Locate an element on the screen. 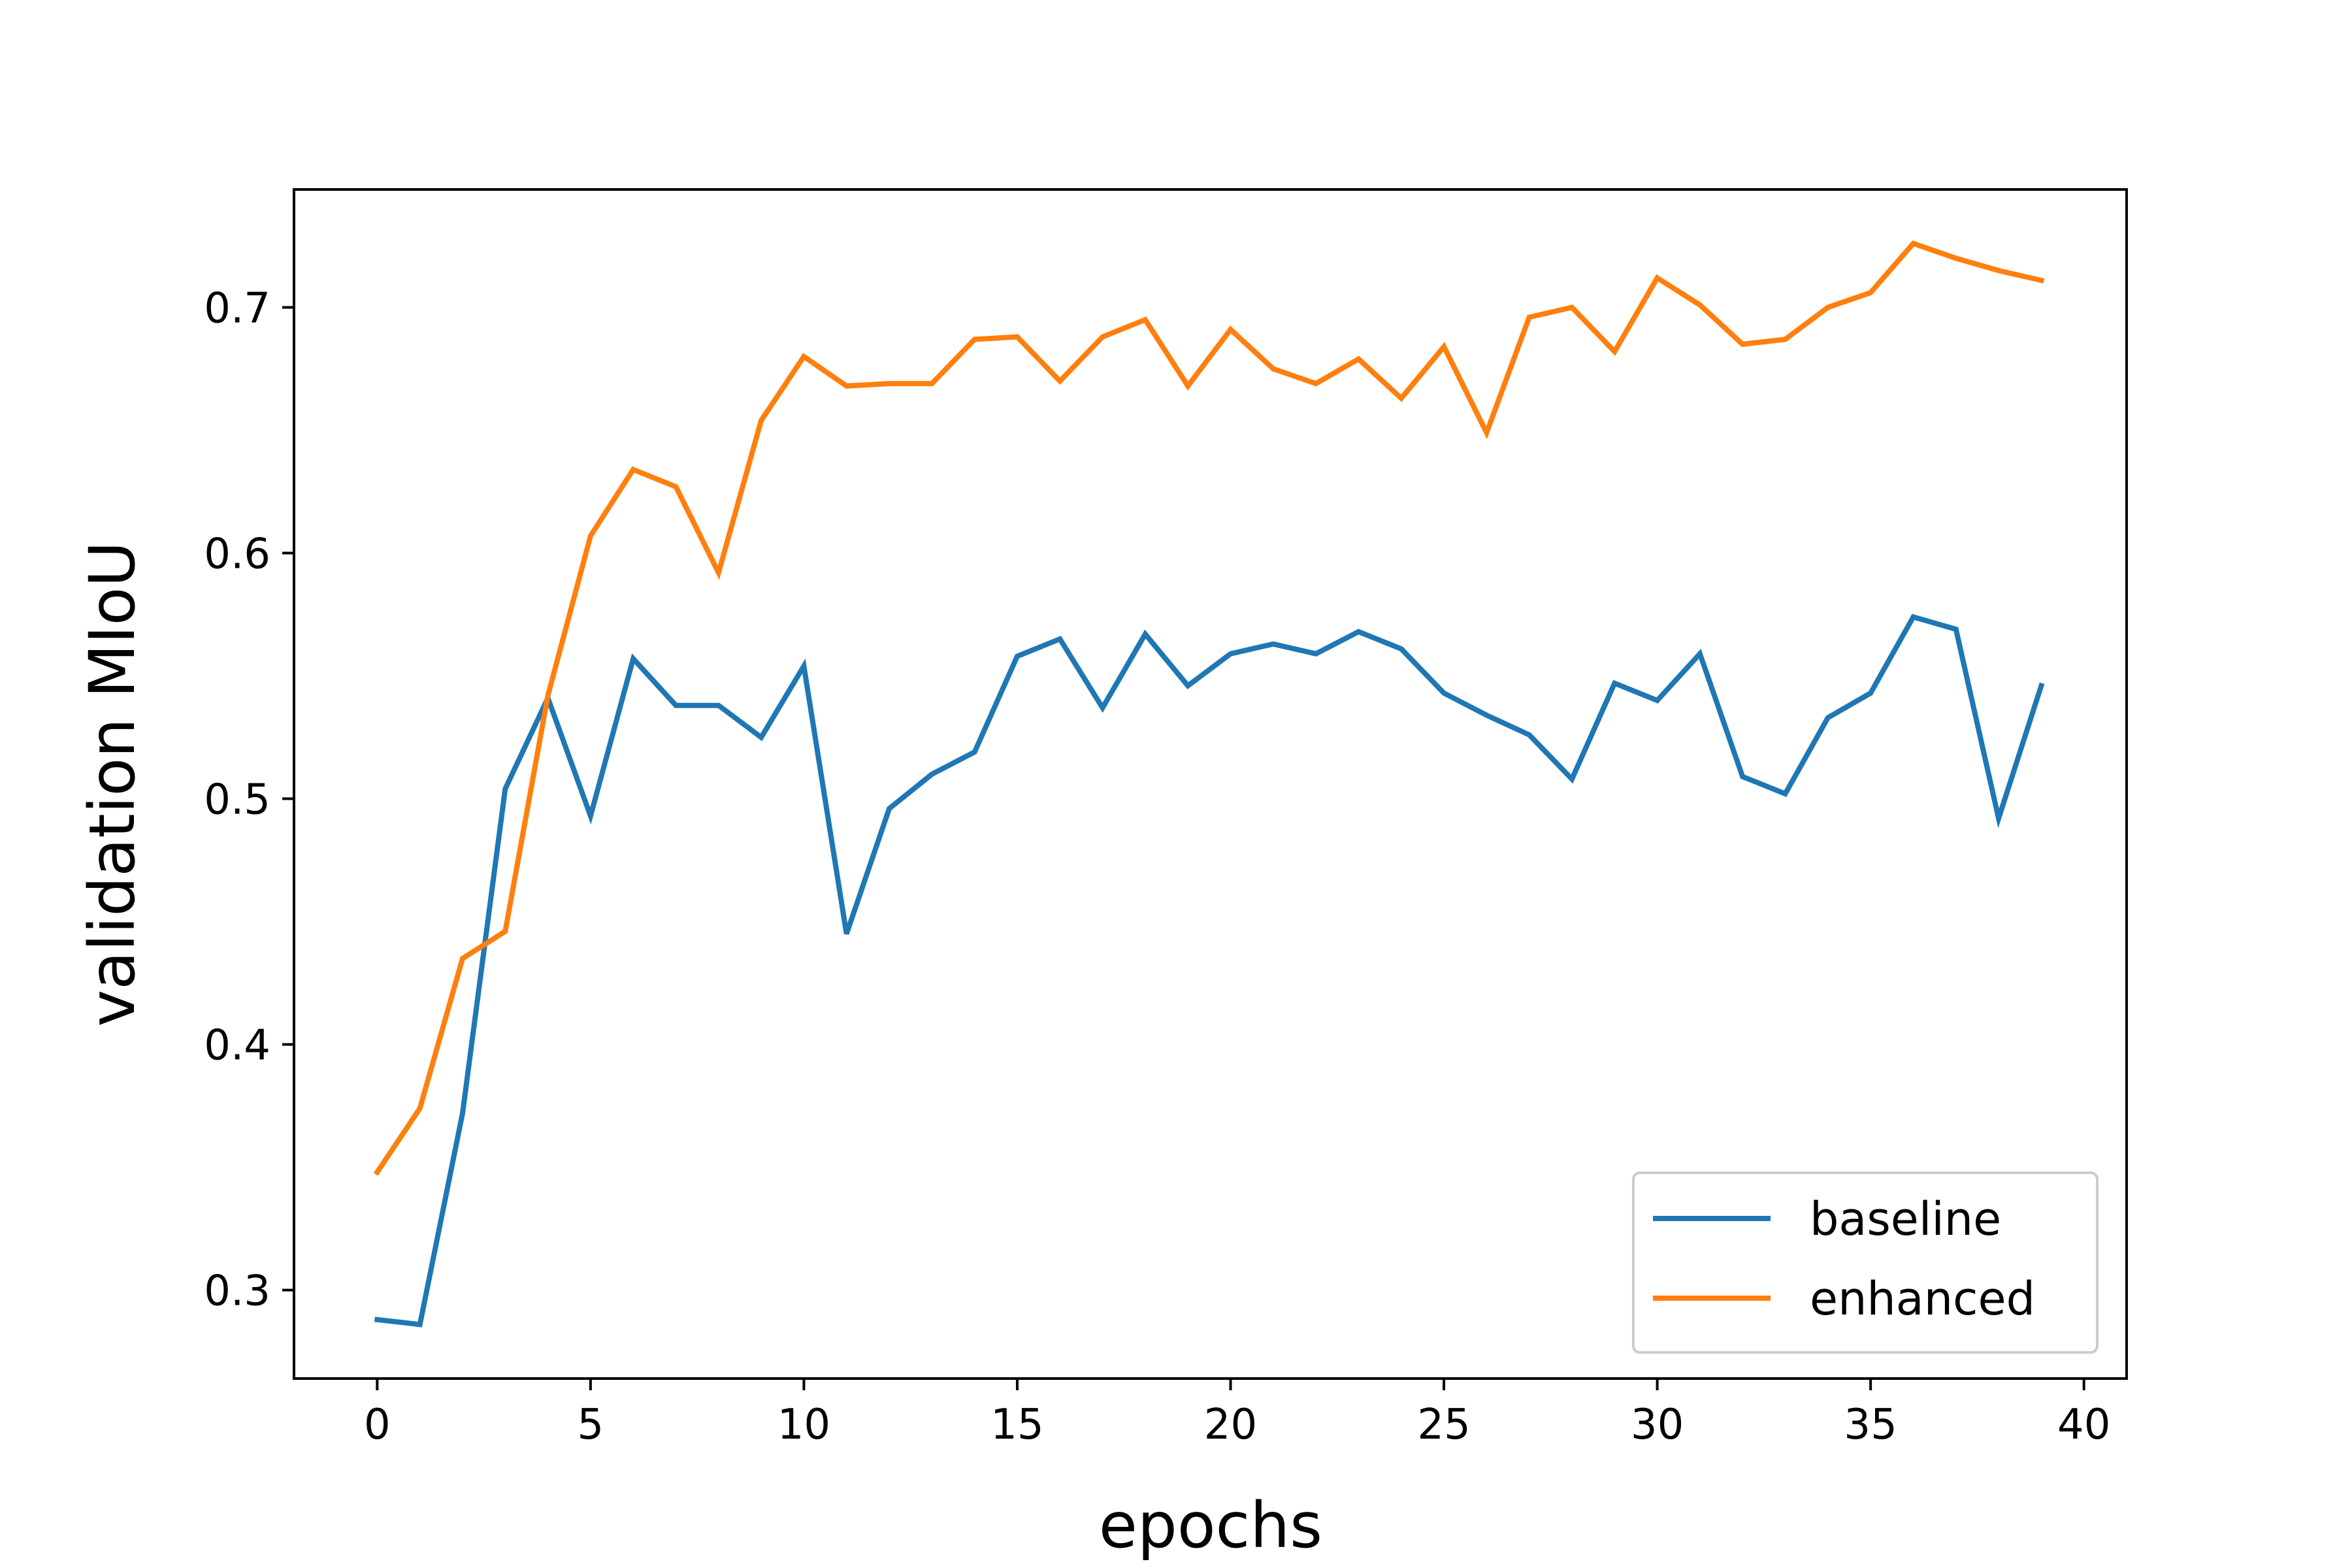 Image resolution: width=2352 pixels, height=1568 pixels. x-tick-label: 30 is located at coordinates (1657, 1425).